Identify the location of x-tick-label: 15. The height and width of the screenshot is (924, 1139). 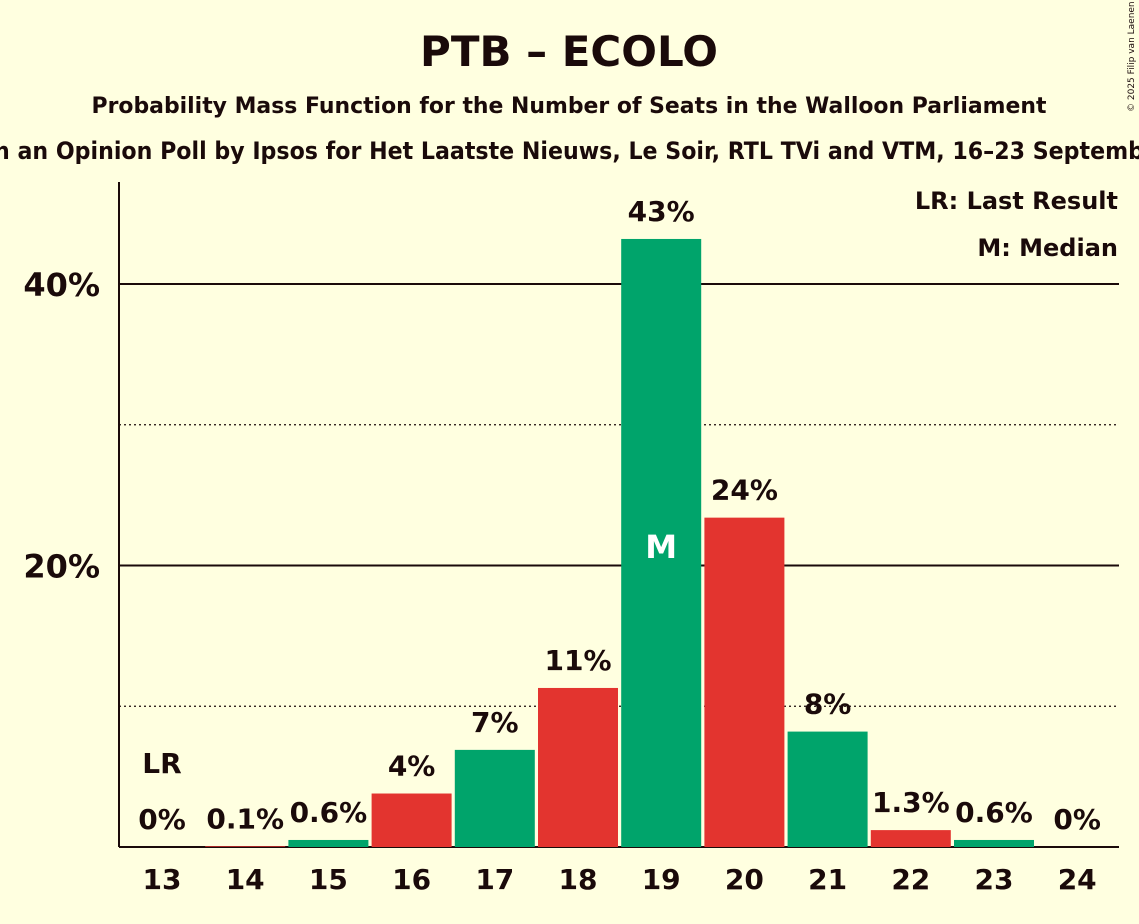
(328, 879).